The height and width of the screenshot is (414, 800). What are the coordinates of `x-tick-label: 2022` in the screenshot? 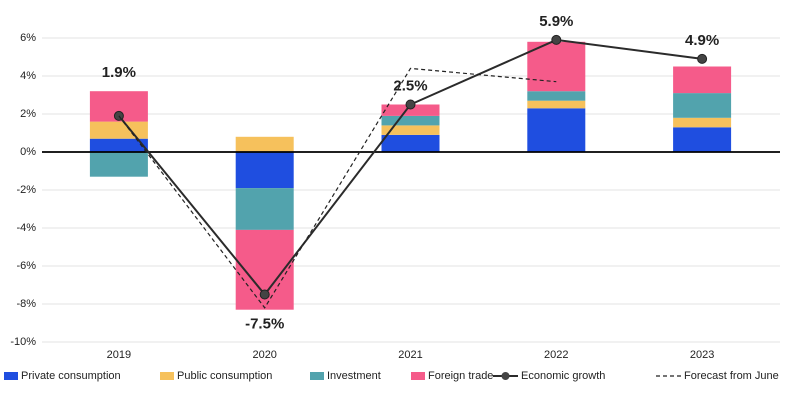 It's located at (556, 355).